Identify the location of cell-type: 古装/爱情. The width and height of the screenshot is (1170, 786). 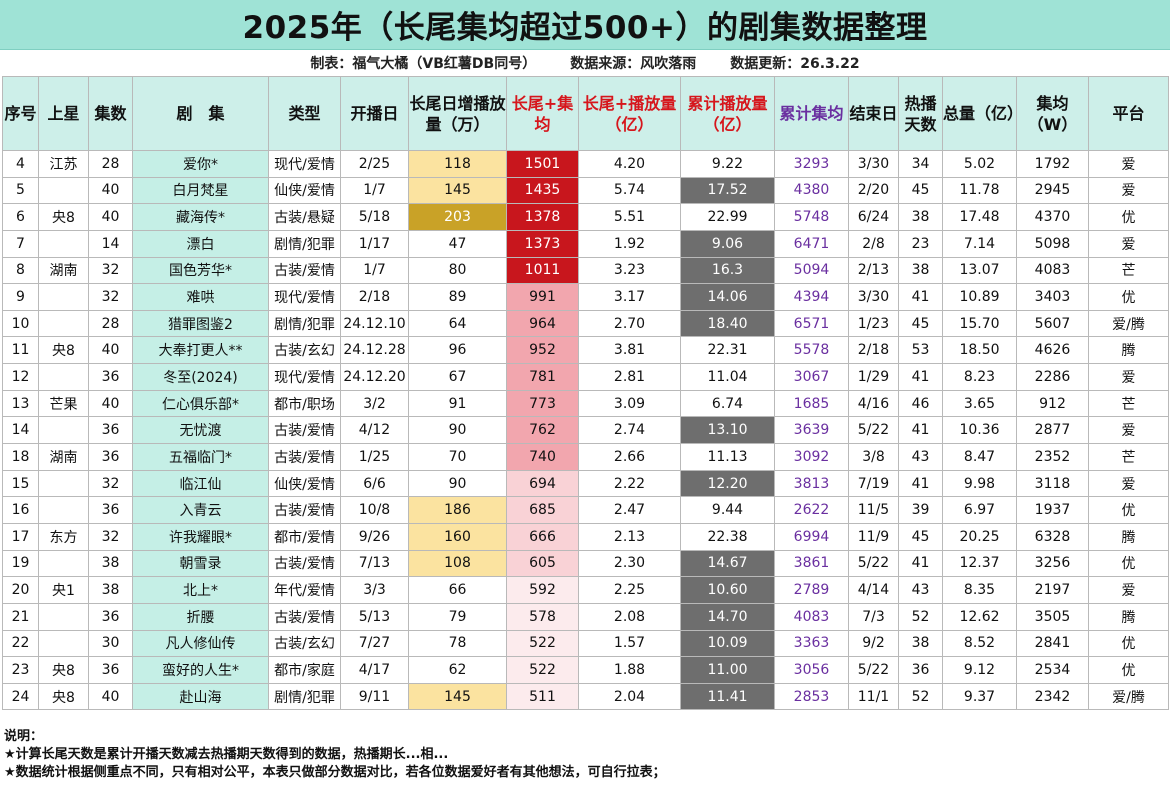
(304, 270).